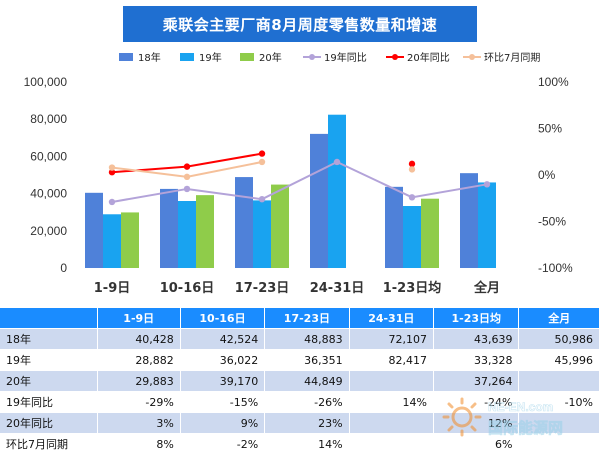  I want to click on table-cell: 8%, so click(139, 444).